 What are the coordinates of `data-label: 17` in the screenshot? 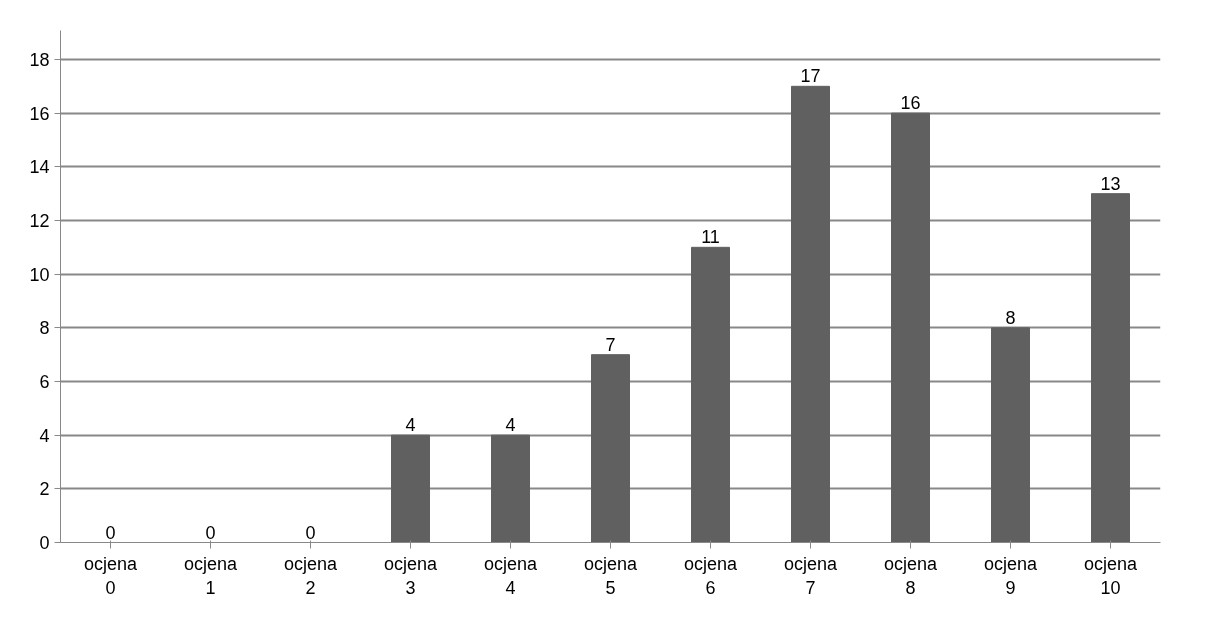 It's located at (810, 76).